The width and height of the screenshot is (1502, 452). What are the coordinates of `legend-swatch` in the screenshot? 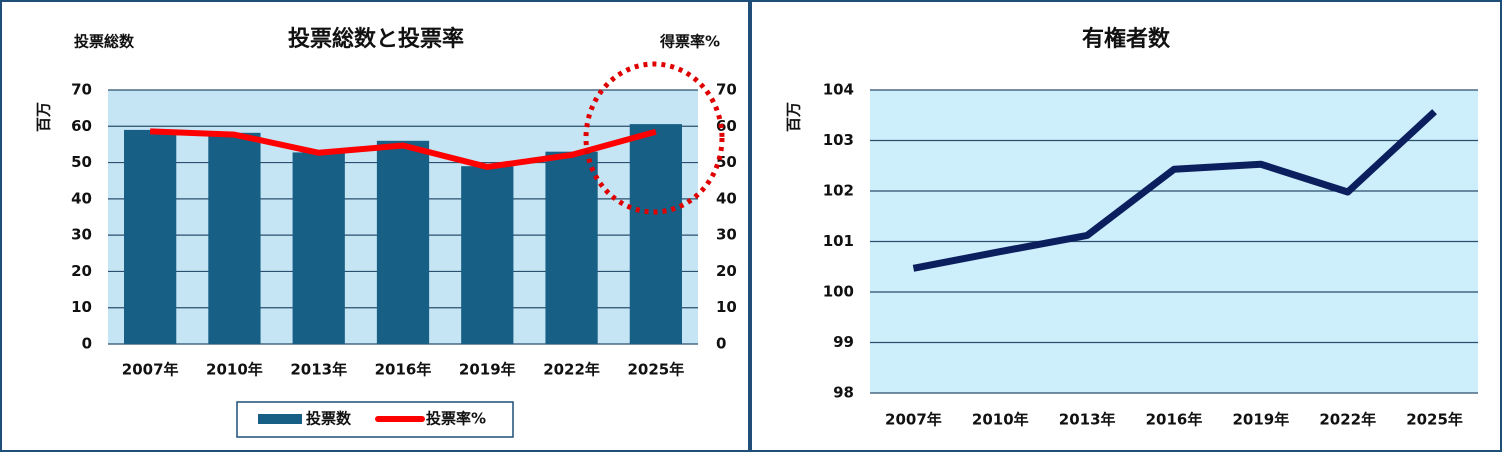 It's located at (280, 419).